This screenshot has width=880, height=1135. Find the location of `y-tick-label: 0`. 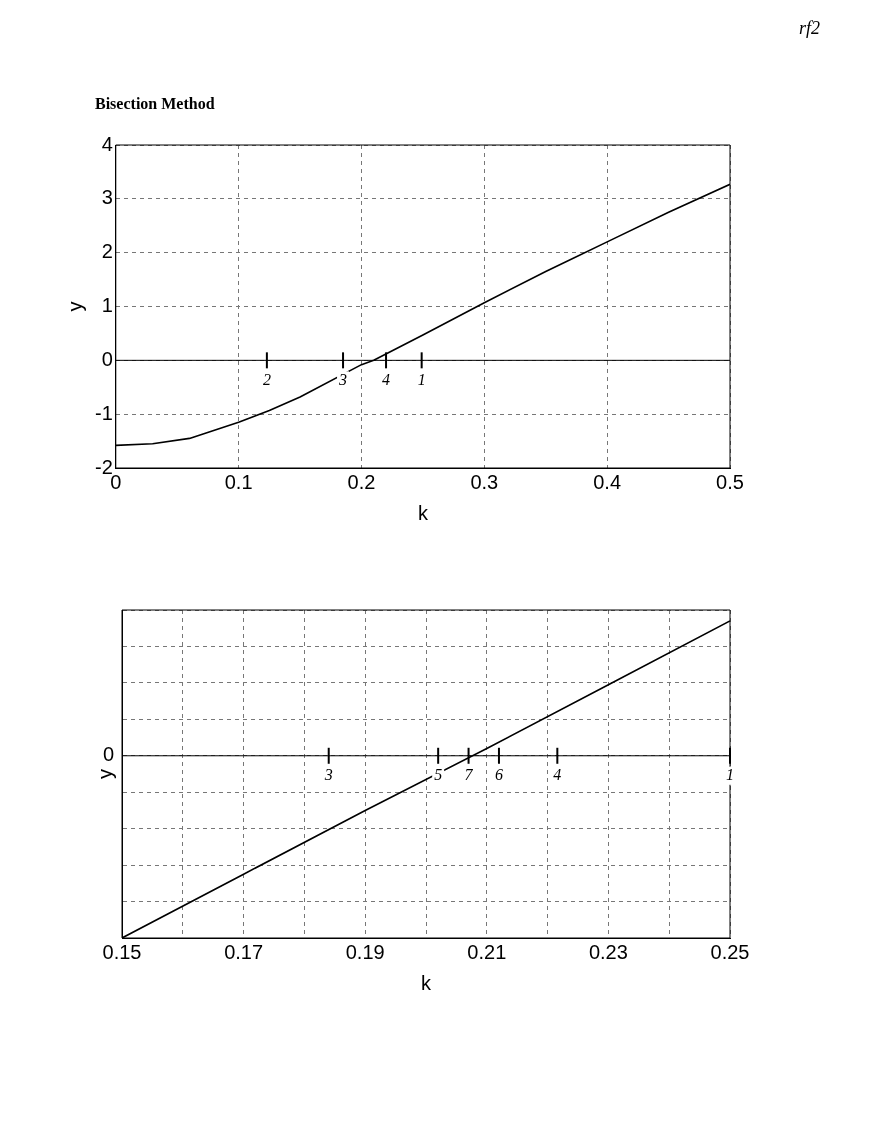

y-tick-label: 0 is located at coordinates (107, 358).